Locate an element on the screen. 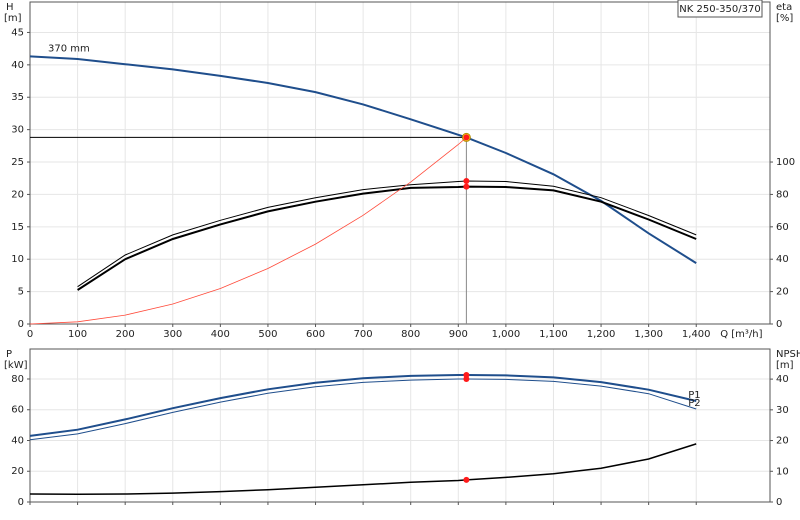 The height and width of the screenshot is (520, 800). x-axis-label: Q [m³/h] is located at coordinates (741, 334).